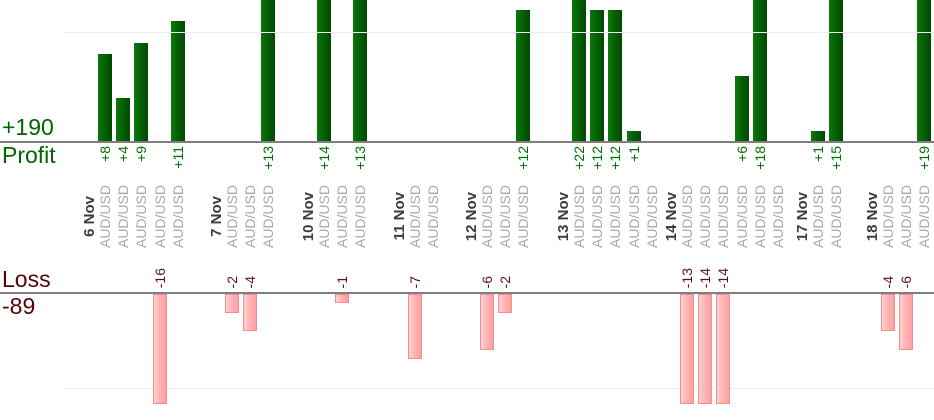  Describe the element at coordinates (802, 216) in the screenshot. I see `date-label-text: 17 Nov` at that location.